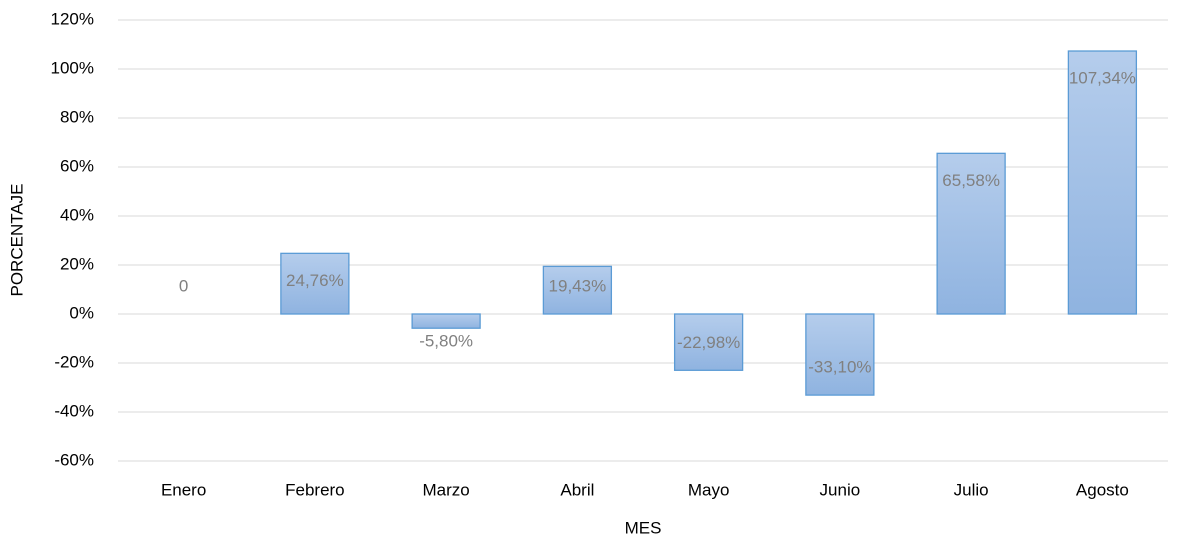 The height and width of the screenshot is (541, 1186). What do you see at coordinates (81, 312) in the screenshot?
I see `y-tick-label: 0%` at bounding box center [81, 312].